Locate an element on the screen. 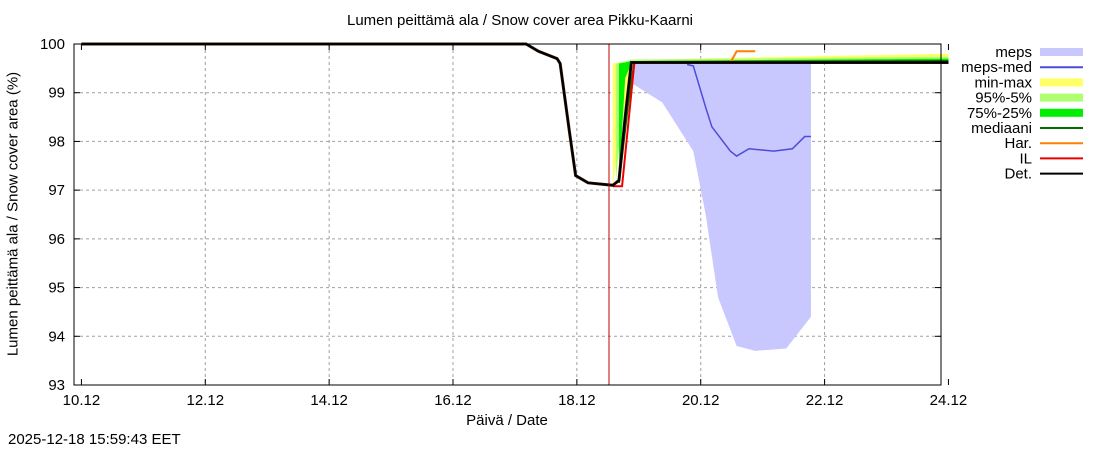  y-tick-label: 100 is located at coordinates (52, 44).